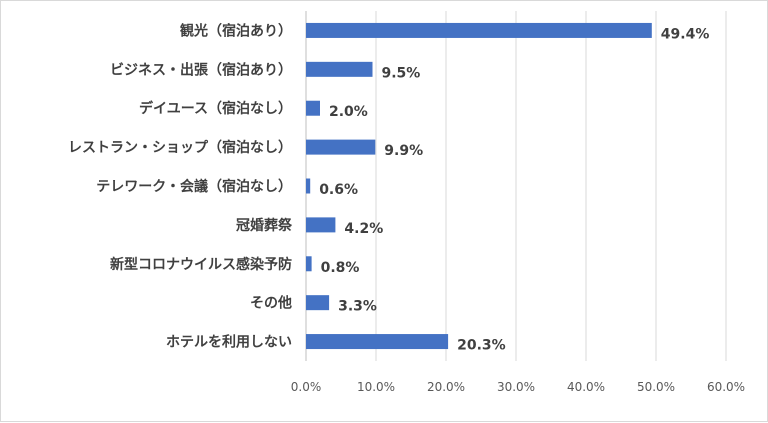  Describe the element at coordinates (194, 186) in the screenshot. I see `category-label: テレワーク・会議（宿泊なし）` at that location.